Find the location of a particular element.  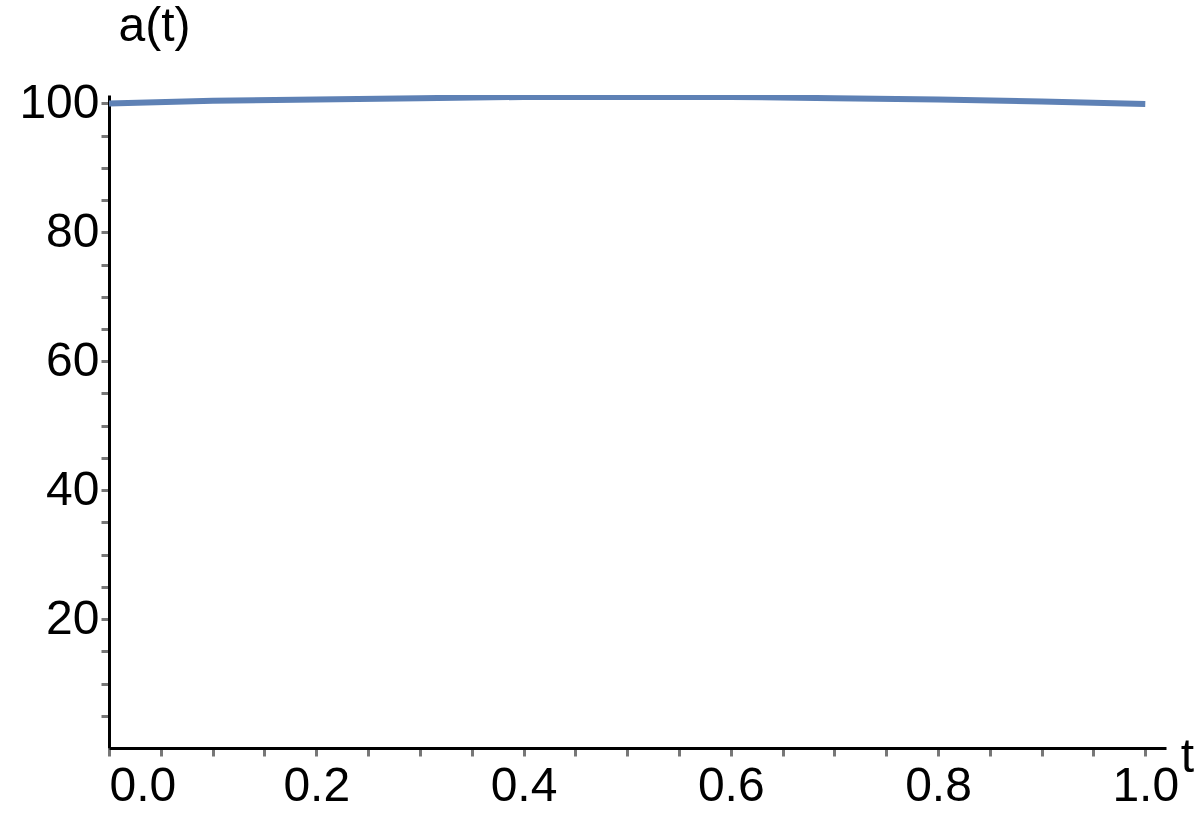

y-tick-label: 40 is located at coordinates (73, 488).